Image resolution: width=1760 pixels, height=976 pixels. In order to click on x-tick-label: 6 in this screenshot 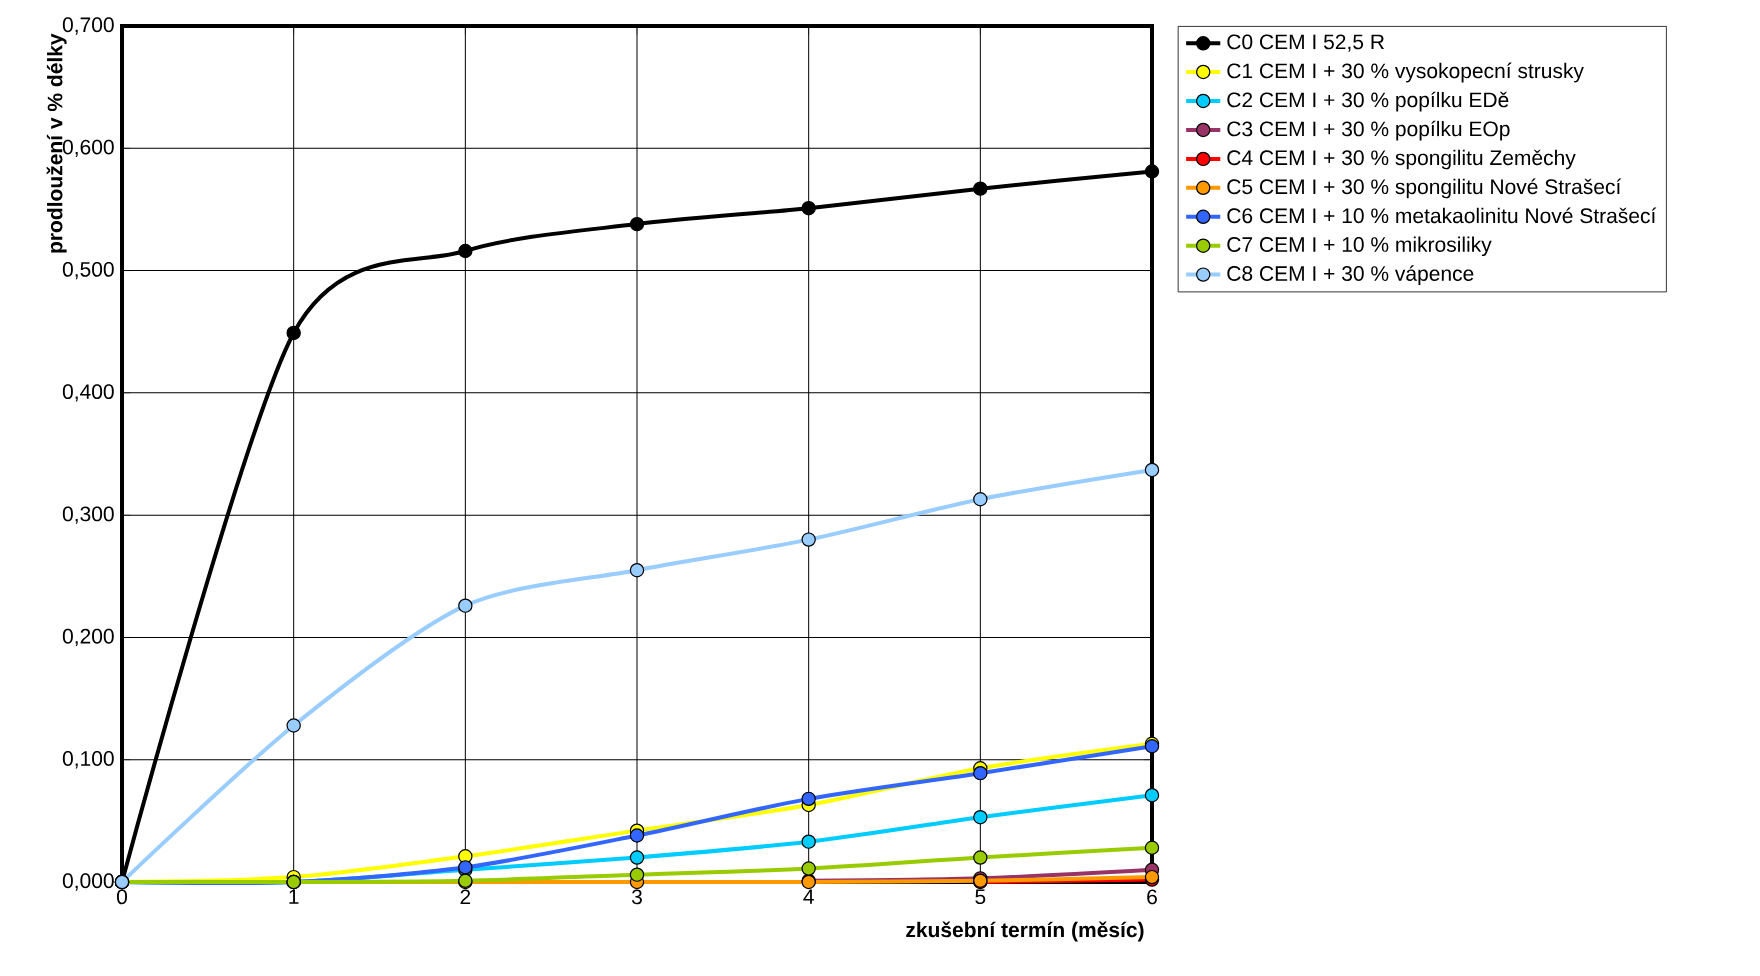, I will do `click(1152, 897)`.